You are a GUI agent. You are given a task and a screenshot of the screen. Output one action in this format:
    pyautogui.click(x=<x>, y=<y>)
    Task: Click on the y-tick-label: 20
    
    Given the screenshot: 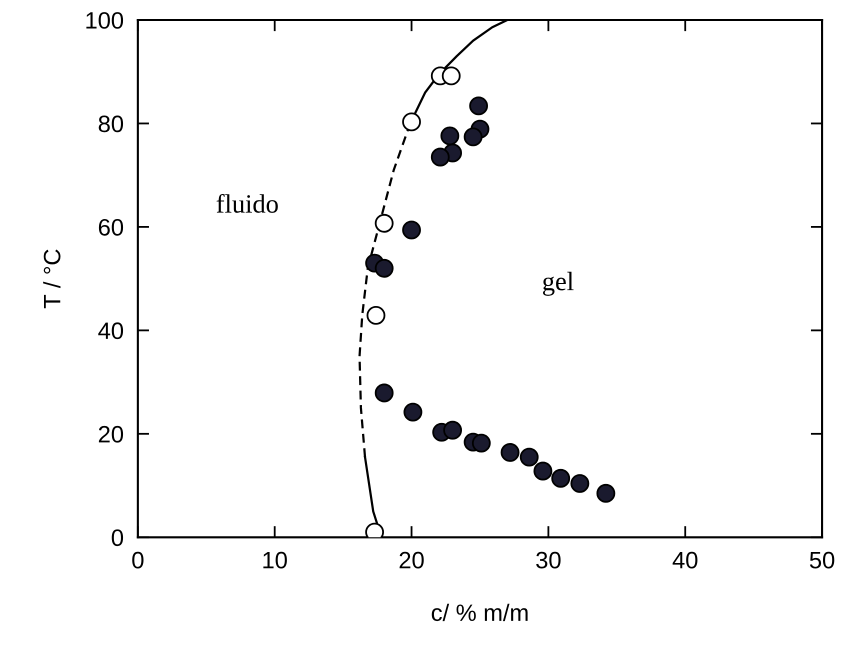 What is the action you would take?
    pyautogui.click(x=111, y=434)
    